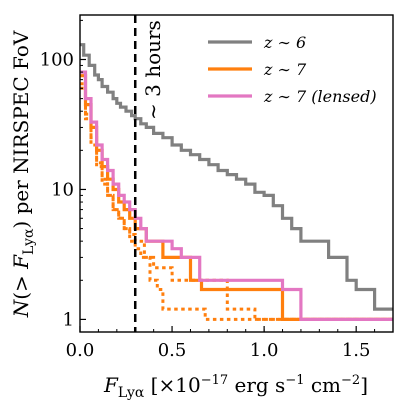 The height and width of the screenshot is (407, 407). What do you see at coordinates (80, 350) in the screenshot?
I see `x-tick-label: 0.0` at bounding box center [80, 350].